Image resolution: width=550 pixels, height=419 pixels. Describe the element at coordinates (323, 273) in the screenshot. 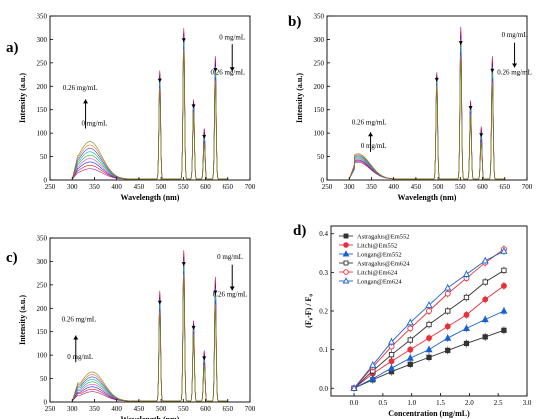

I see `y-tick-label: 0.3` at that location.